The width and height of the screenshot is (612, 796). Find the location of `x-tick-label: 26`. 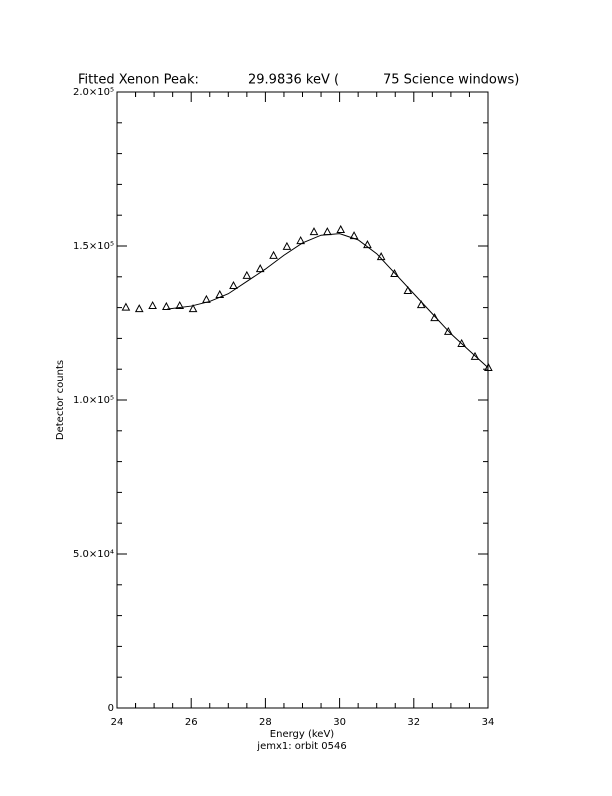

x-tick-label: 26 is located at coordinates (191, 722).